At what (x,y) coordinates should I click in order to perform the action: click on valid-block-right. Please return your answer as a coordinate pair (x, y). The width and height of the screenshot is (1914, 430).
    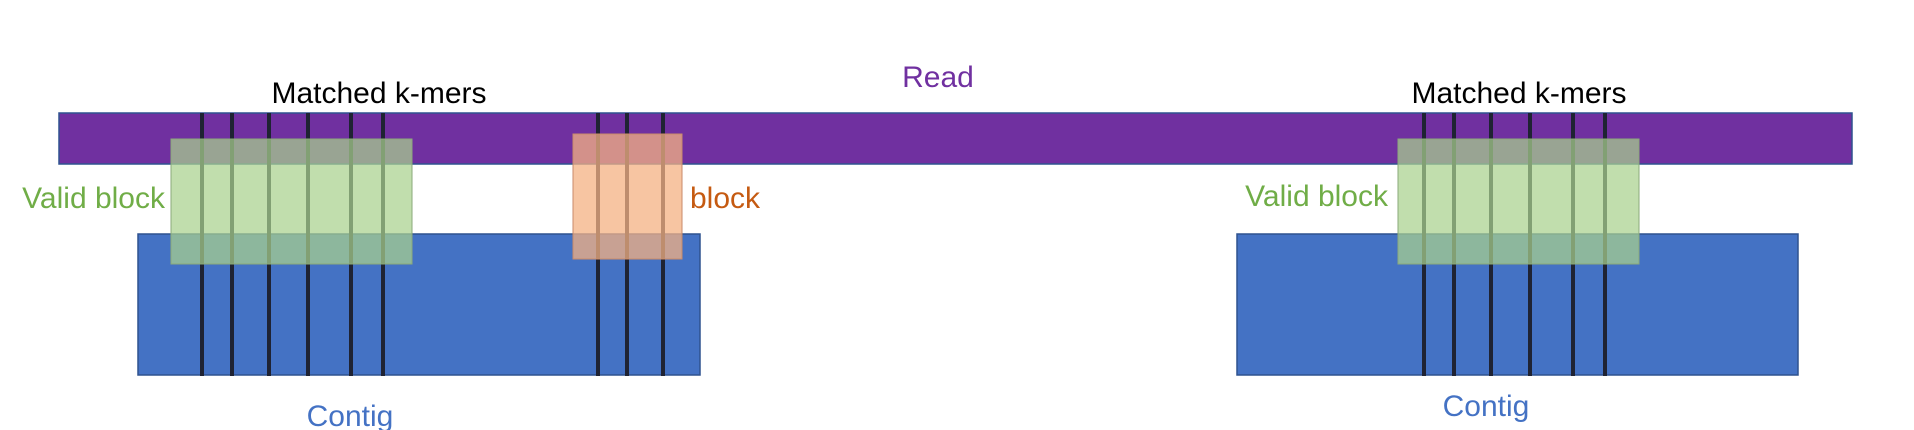
    Looking at the image, I should click on (1518, 201).